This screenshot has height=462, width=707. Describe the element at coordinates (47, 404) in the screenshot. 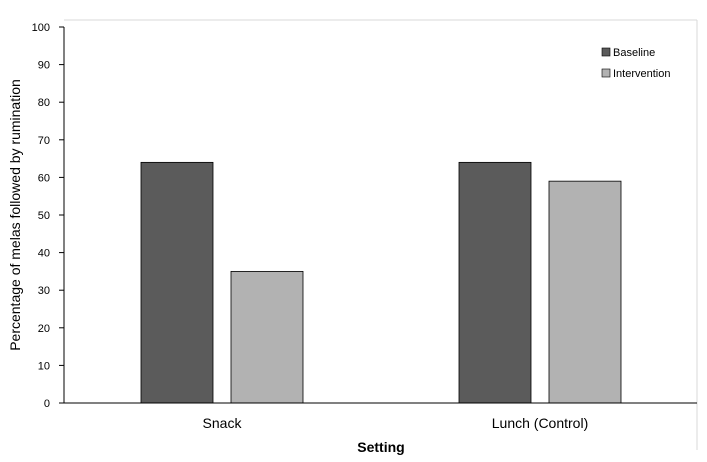

I see `y-tick-label: 0` at that location.